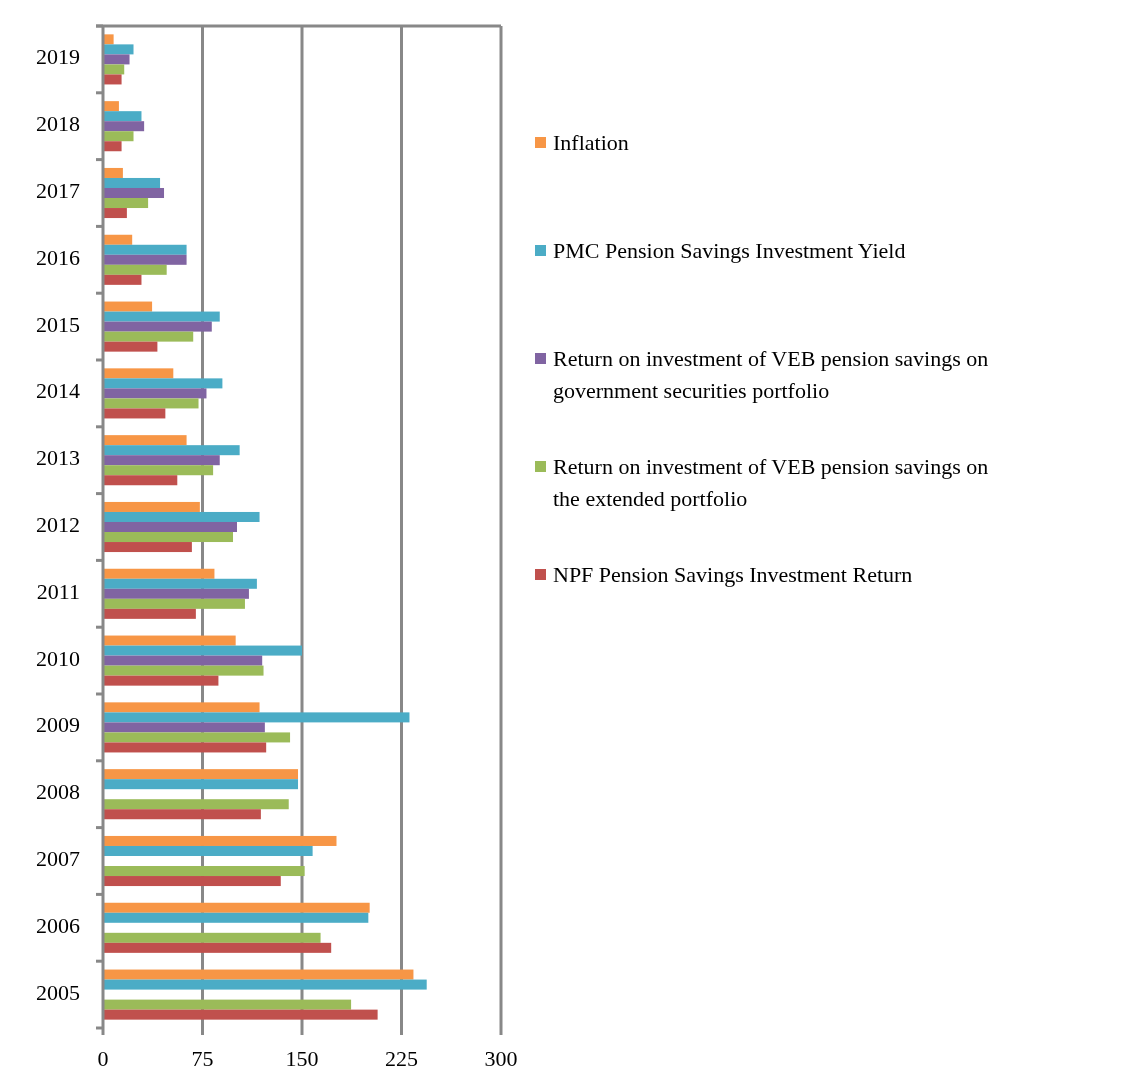  I want to click on y-tick-label: 2007, so click(58, 859).